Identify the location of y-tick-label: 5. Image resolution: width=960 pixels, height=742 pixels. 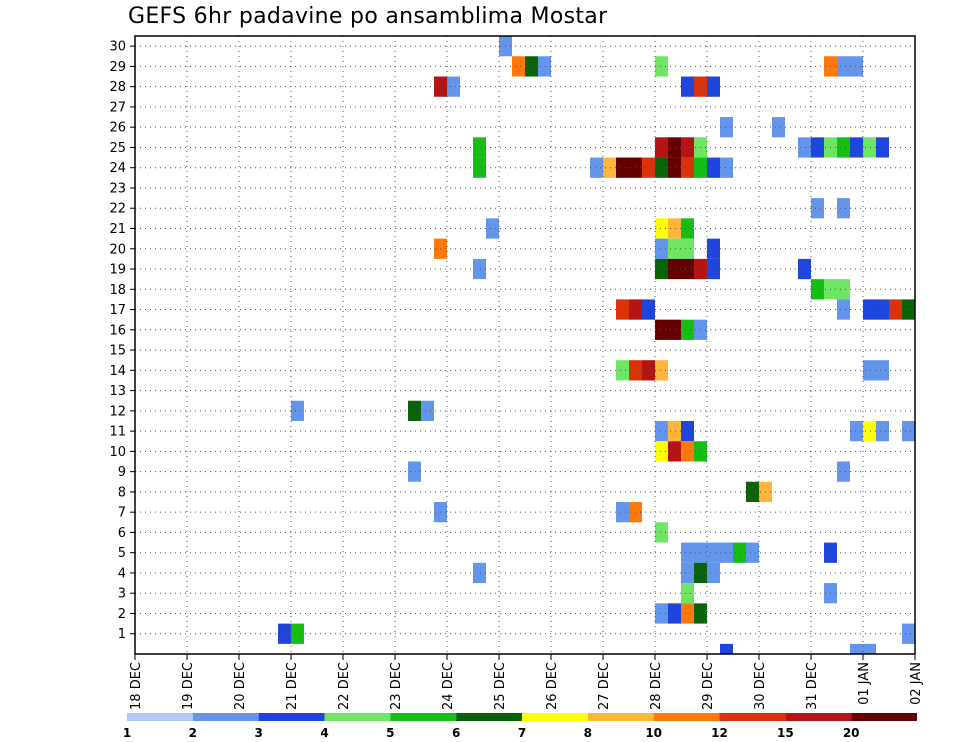
(122, 553).